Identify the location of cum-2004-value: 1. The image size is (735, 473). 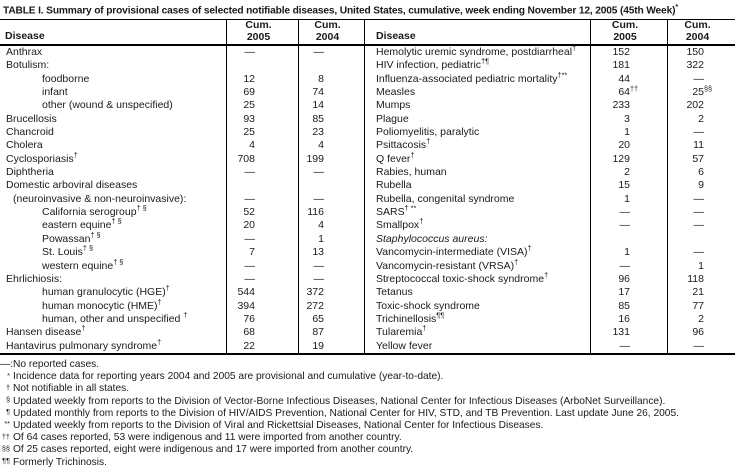
(331, 239).